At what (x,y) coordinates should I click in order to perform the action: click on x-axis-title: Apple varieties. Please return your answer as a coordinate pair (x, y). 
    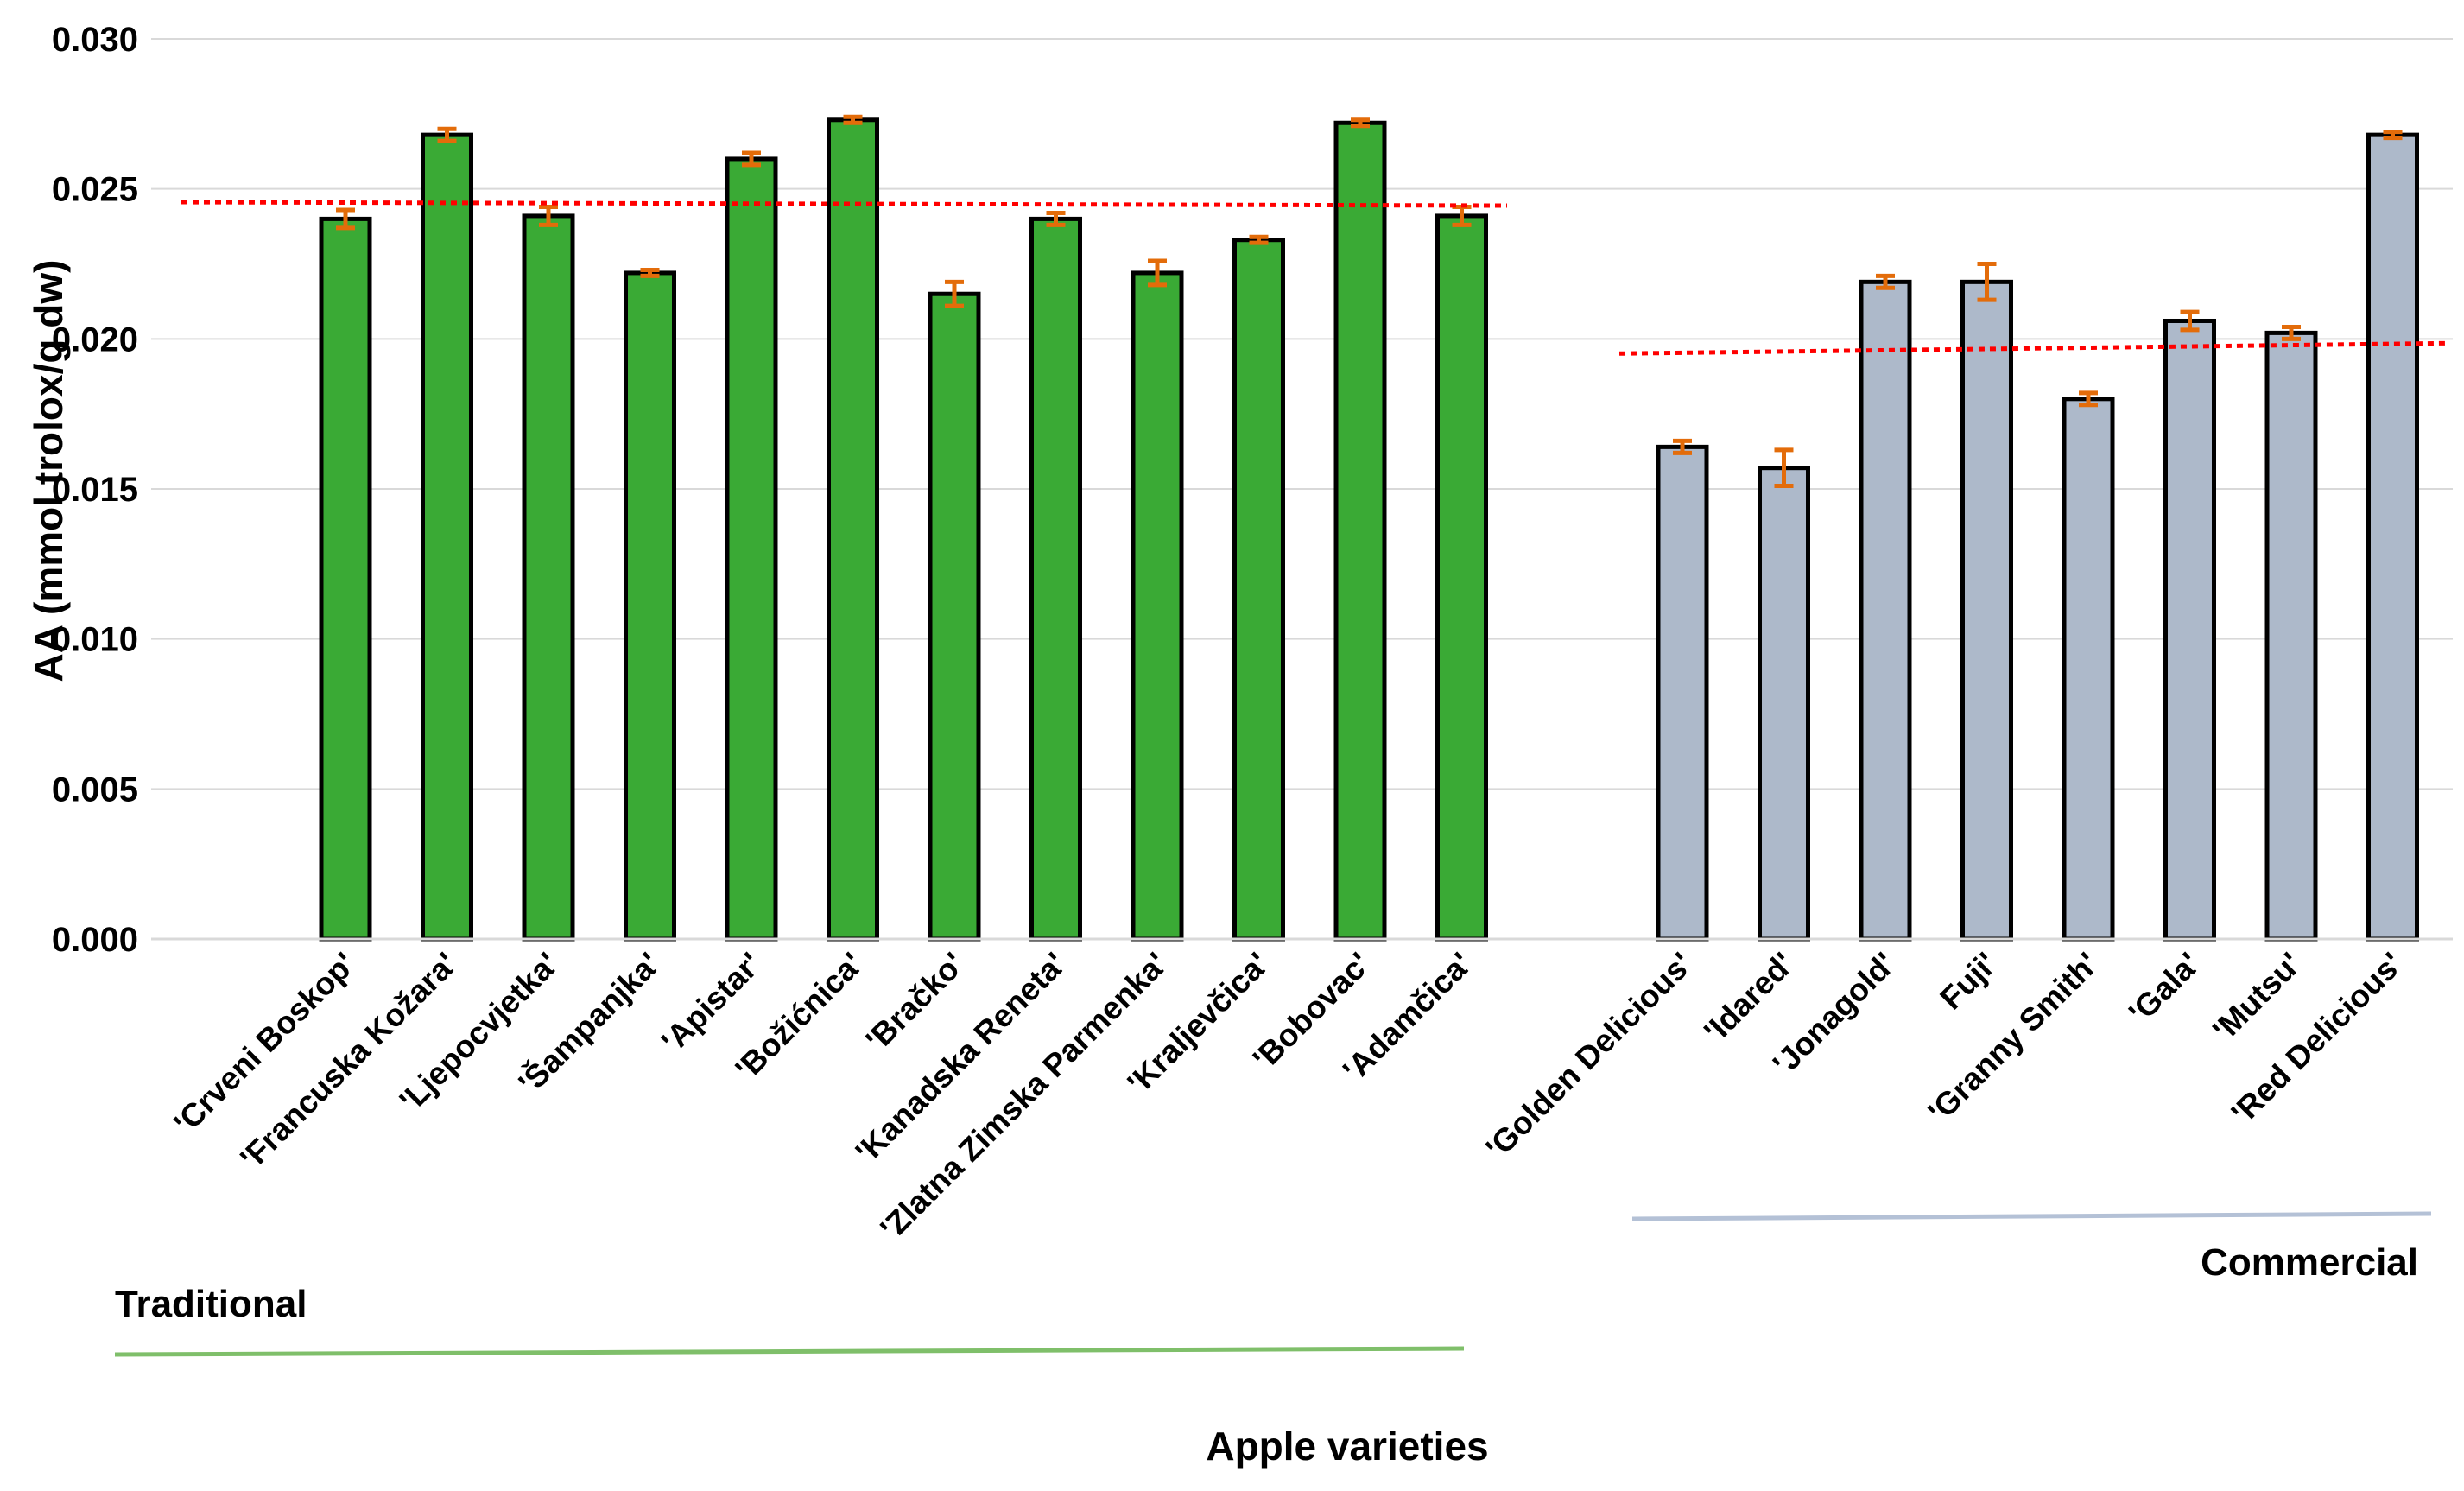
    Looking at the image, I should click on (1347, 1446).